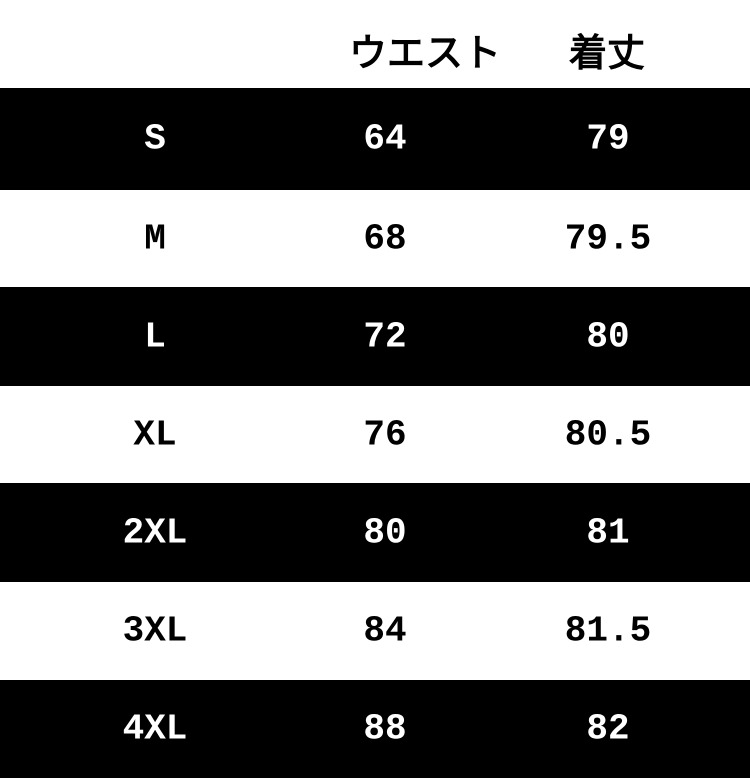 The height and width of the screenshot is (781, 750). What do you see at coordinates (385, 336) in the screenshot?
I see `waist-cell: 72` at bounding box center [385, 336].